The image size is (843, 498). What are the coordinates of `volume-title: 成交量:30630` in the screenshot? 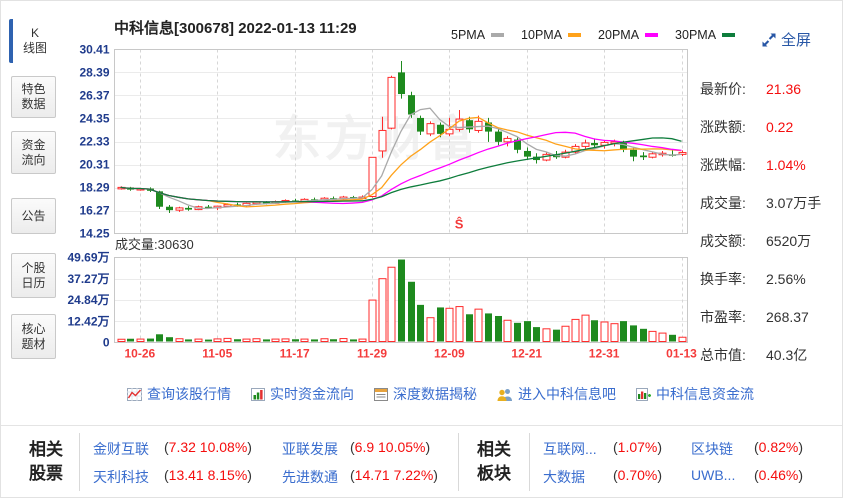 It's located at (154, 244).